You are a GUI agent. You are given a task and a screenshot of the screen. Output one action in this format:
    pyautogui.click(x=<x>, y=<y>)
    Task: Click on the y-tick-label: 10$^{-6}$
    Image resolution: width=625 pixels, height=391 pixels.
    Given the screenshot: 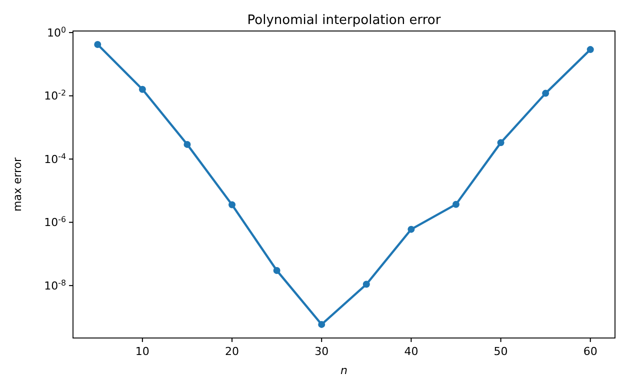 What is the action you would take?
    pyautogui.click(x=55, y=222)
    